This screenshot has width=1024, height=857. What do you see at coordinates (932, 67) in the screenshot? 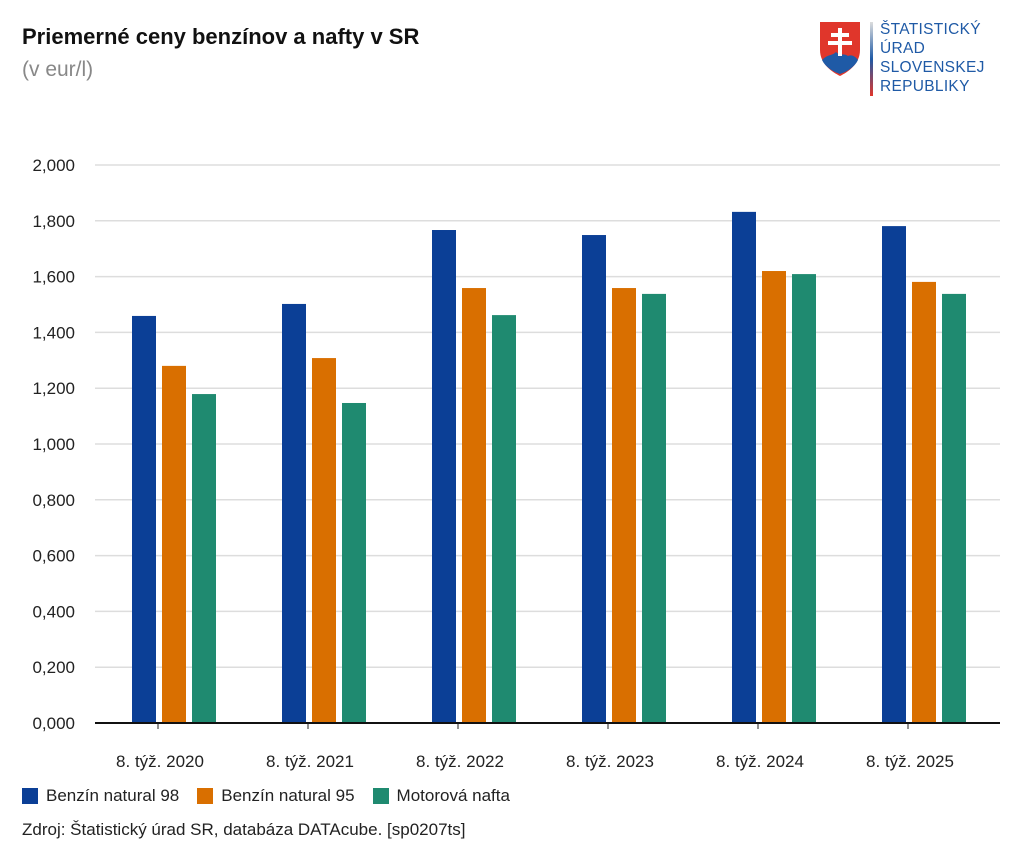
I see `logo-line: SLOVENSKEJ` at bounding box center [932, 67].